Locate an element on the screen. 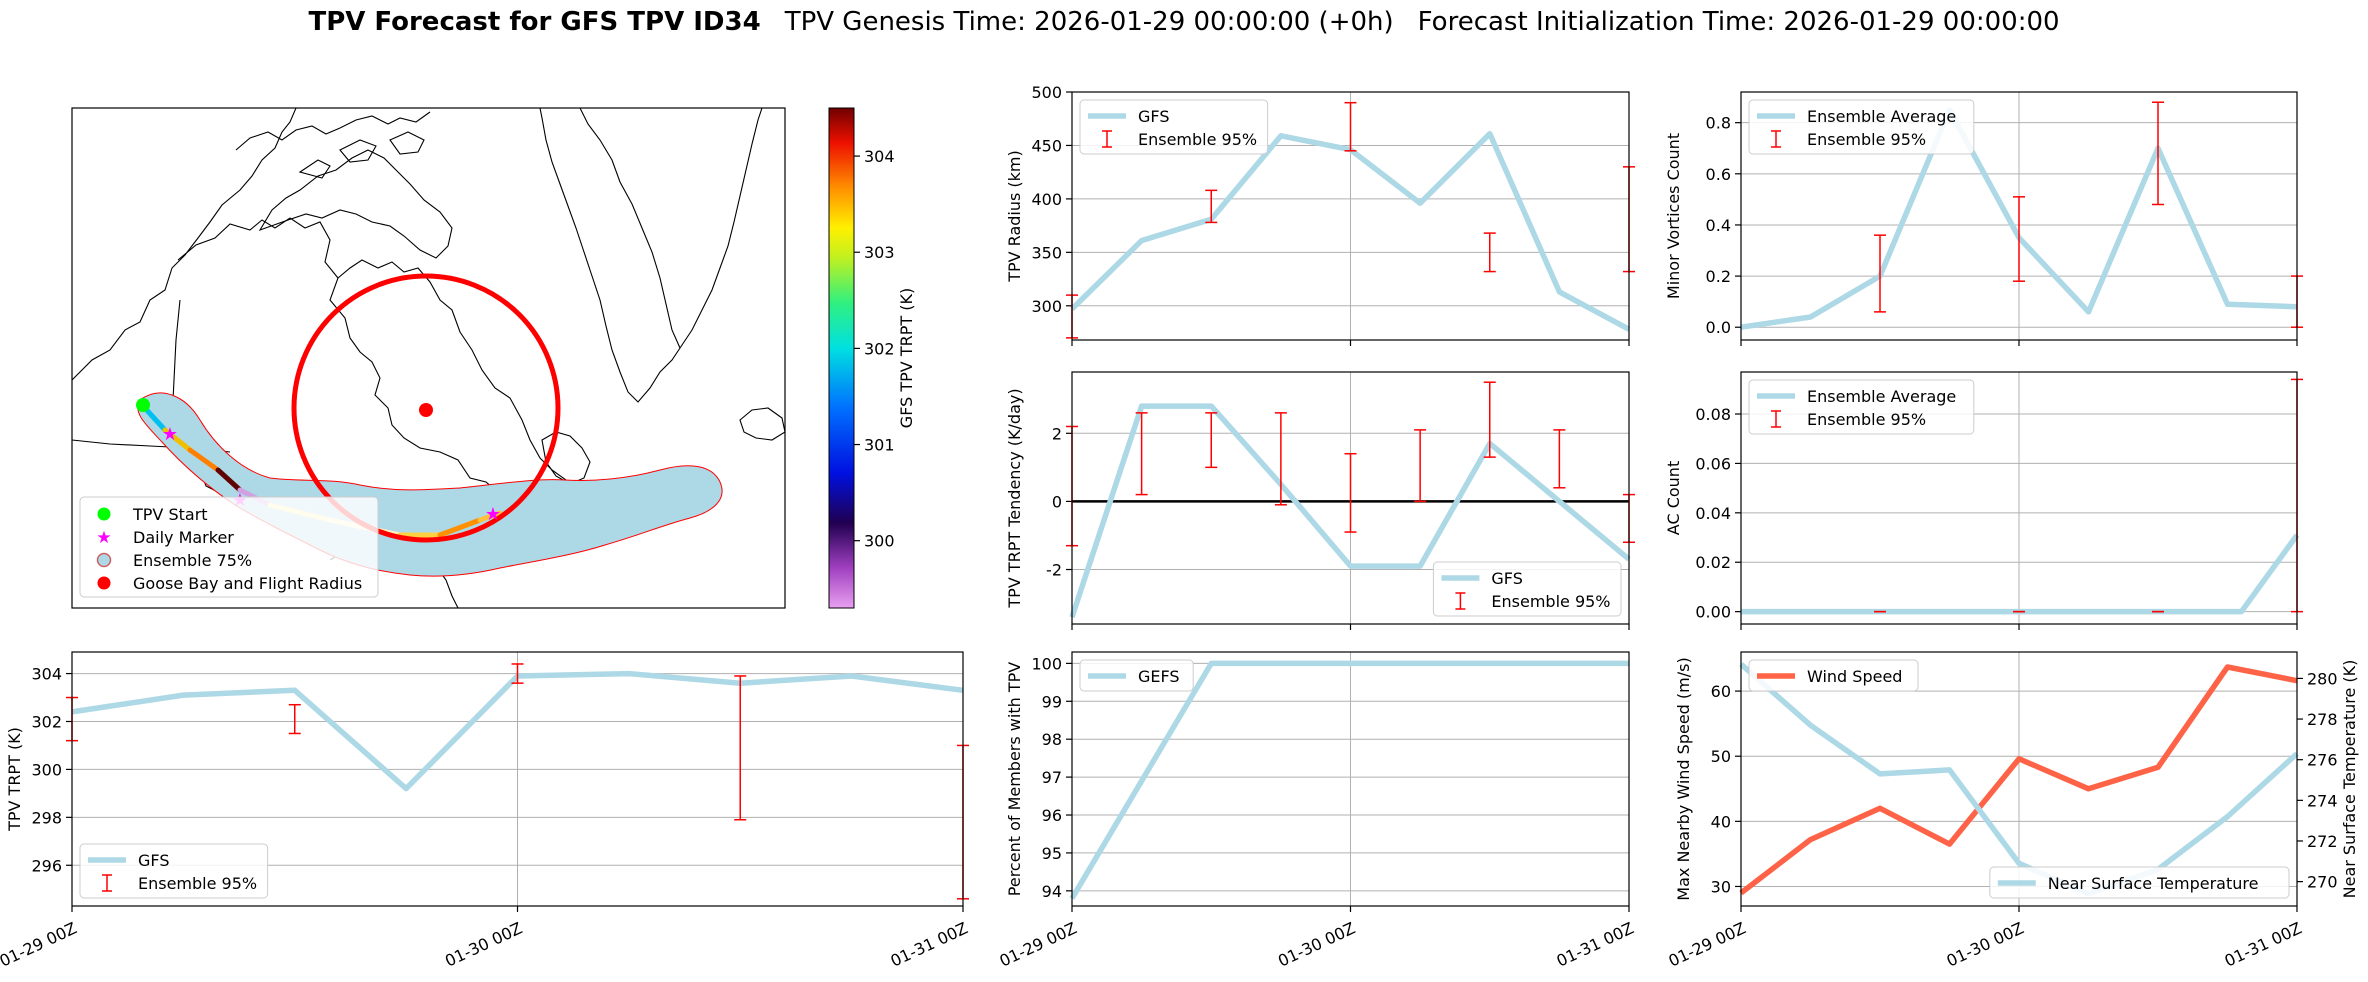 The image size is (2368, 982). y-tick-label: 0.08 is located at coordinates (1713, 414).